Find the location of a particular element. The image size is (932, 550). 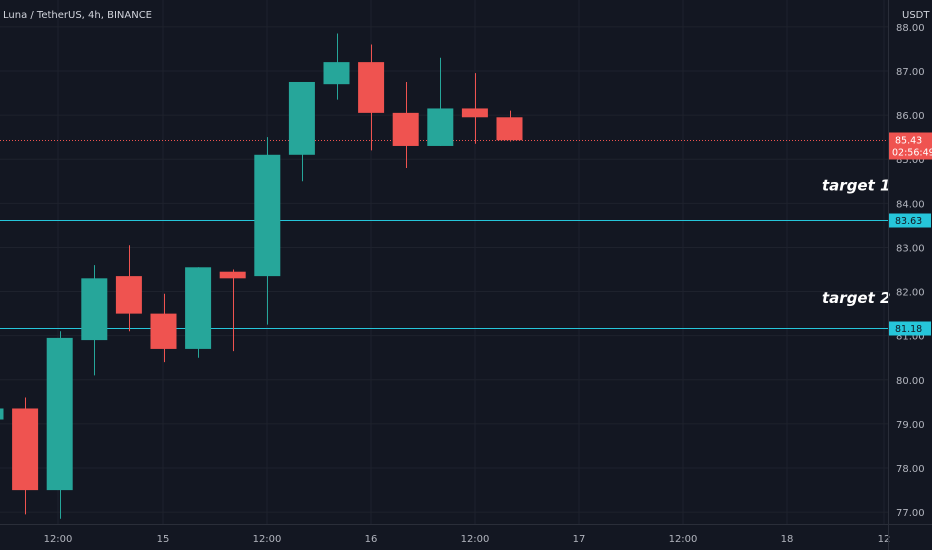

last-price-badge is located at coordinates (910, 146).